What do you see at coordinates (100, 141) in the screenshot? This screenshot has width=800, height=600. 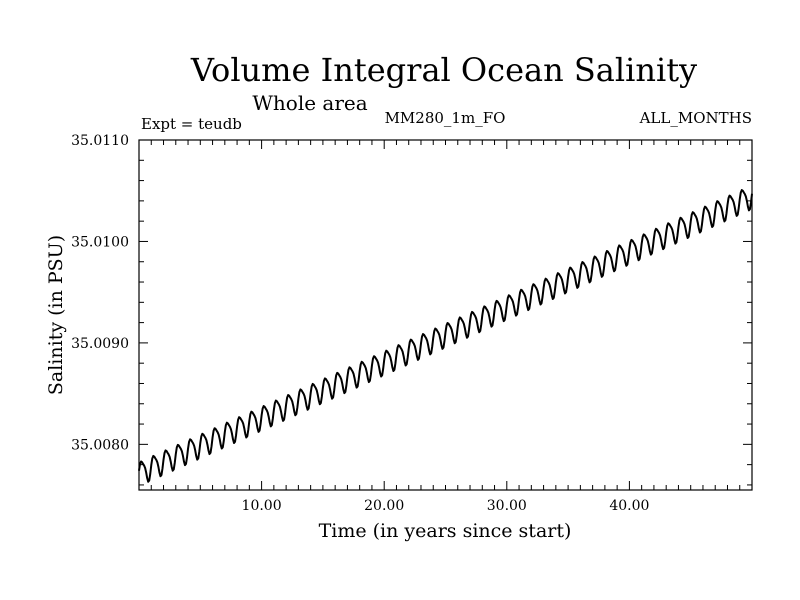 I see `y-tick-label: 35.0110` at bounding box center [100, 141].